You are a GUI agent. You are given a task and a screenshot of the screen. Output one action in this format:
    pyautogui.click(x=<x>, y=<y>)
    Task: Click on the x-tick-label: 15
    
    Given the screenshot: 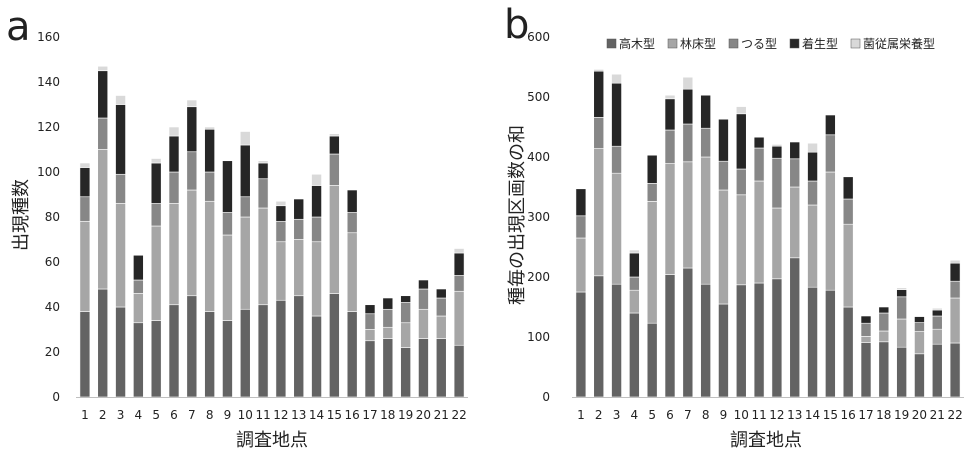 What is the action you would take?
    pyautogui.click(x=830, y=415)
    